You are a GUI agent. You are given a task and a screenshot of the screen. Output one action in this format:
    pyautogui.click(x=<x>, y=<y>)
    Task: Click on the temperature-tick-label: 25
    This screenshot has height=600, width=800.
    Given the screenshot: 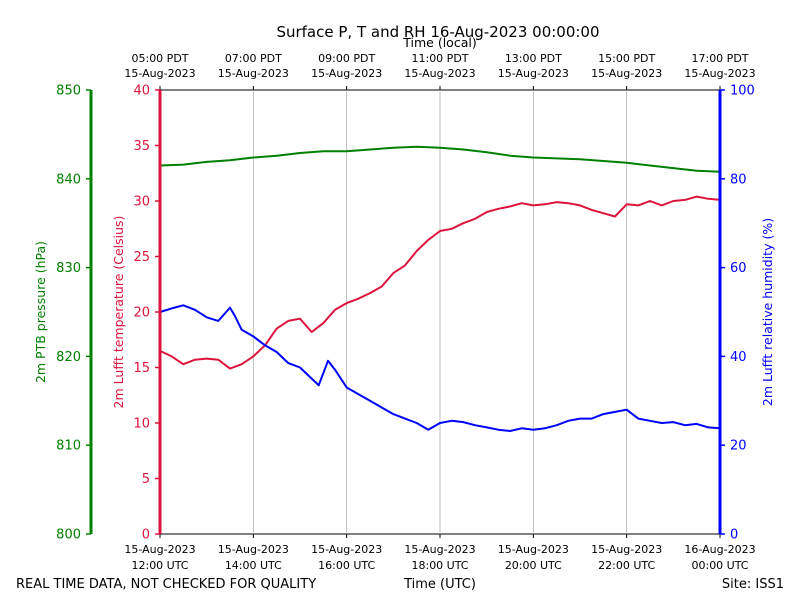 What is the action you would take?
    pyautogui.click(x=141, y=257)
    